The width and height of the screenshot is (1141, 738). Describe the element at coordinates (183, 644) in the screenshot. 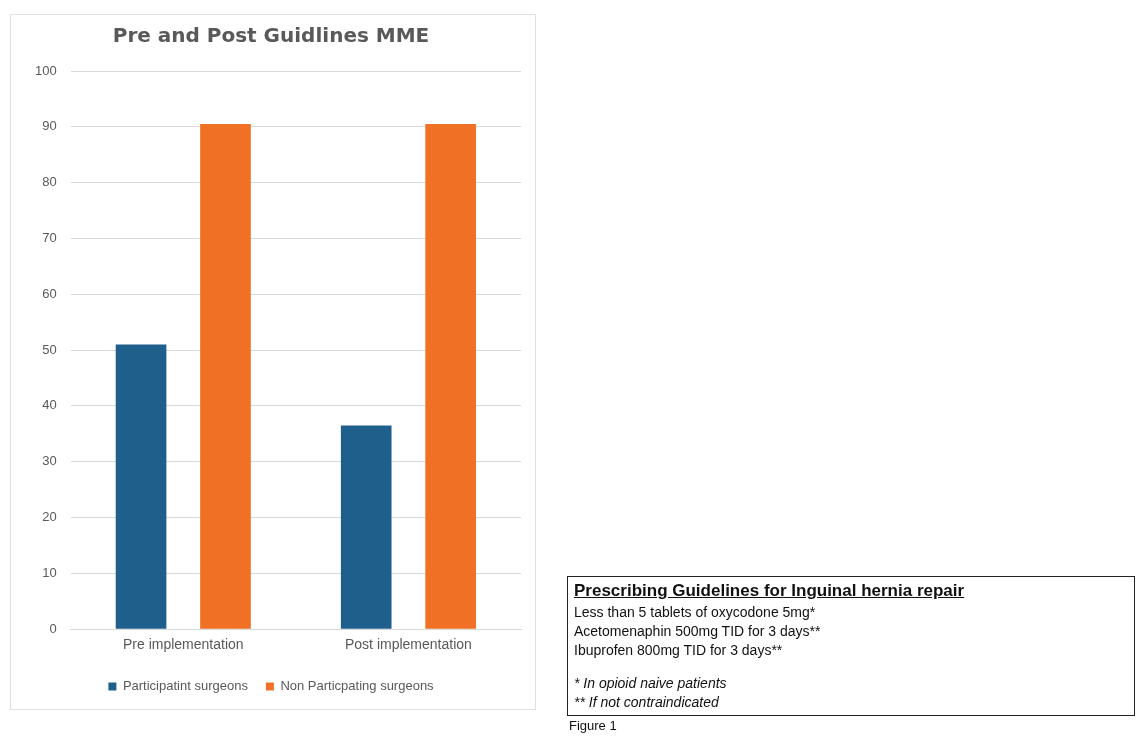

I see `x-tick-label: Pre implementation` at that location.